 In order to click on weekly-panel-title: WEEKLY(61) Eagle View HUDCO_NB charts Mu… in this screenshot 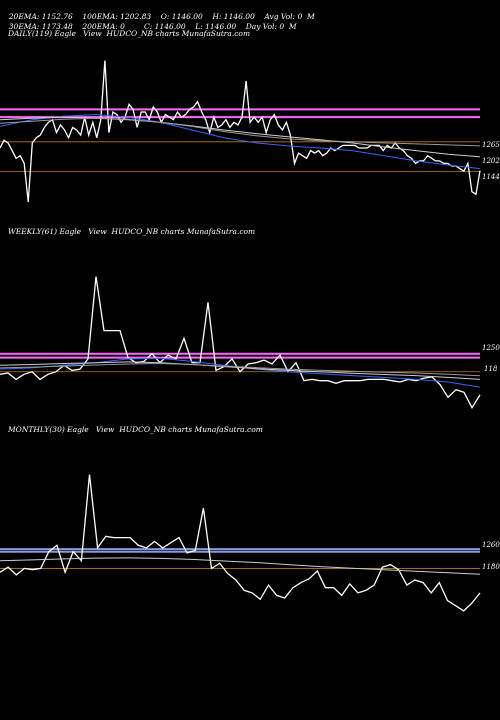, I will do `click(132, 231)`.